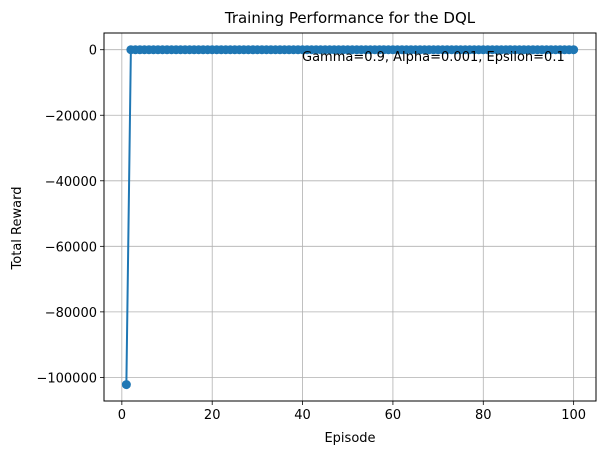 The image size is (609, 455). I want to click on chart-title: Training Performance for the DQL, so click(350, 18).